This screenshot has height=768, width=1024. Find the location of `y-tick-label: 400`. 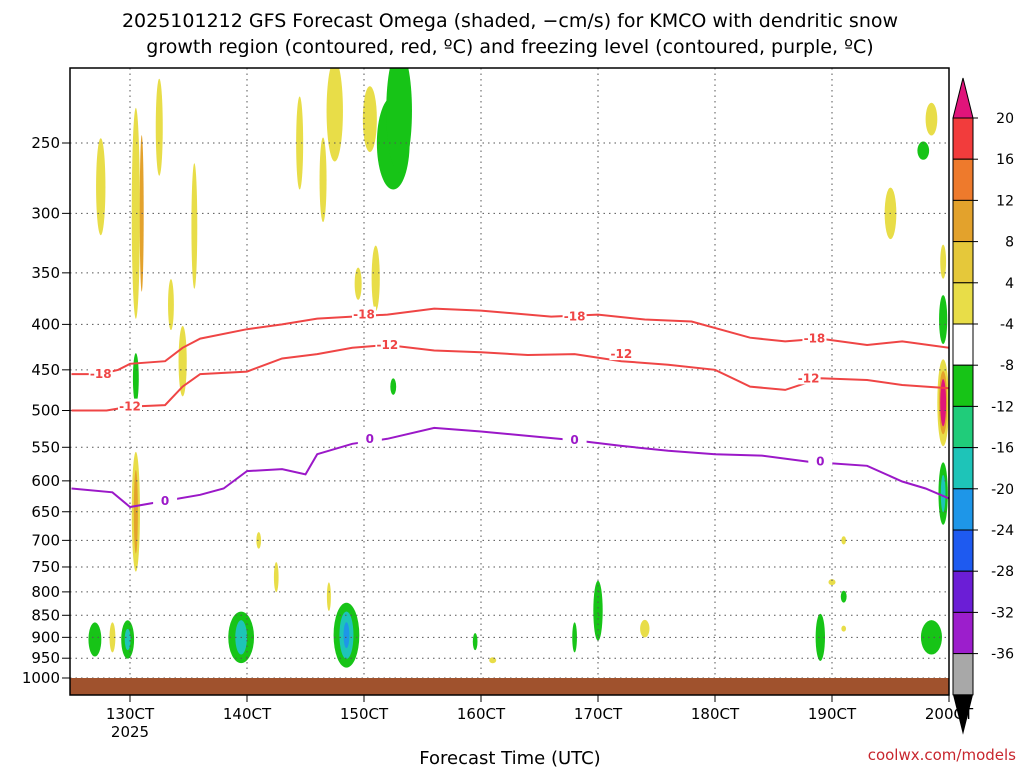

y-tick-label: 400 is located at coordinates (45, 324).